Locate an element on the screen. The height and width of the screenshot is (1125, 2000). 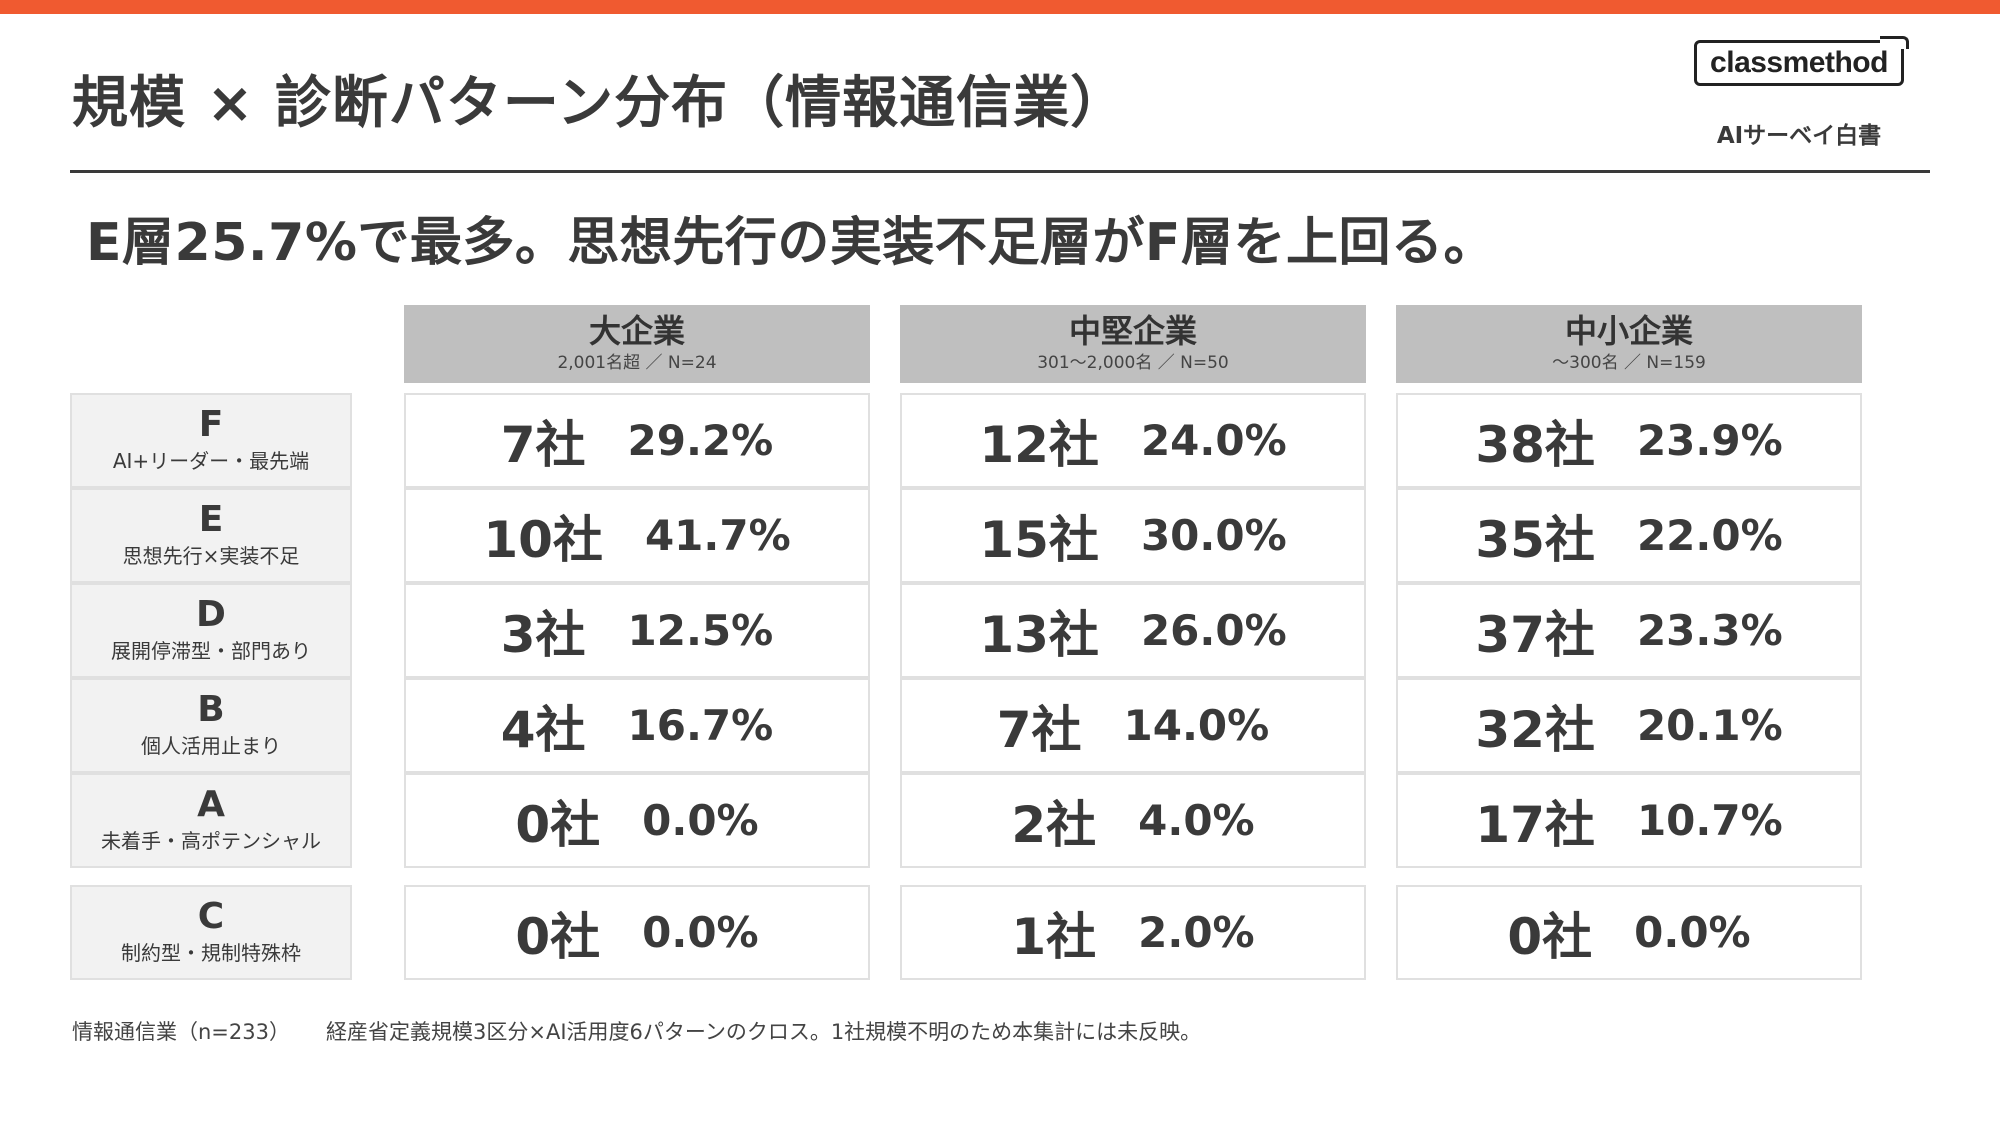
column-name: 大企業 is located at coordinates (636, 331).